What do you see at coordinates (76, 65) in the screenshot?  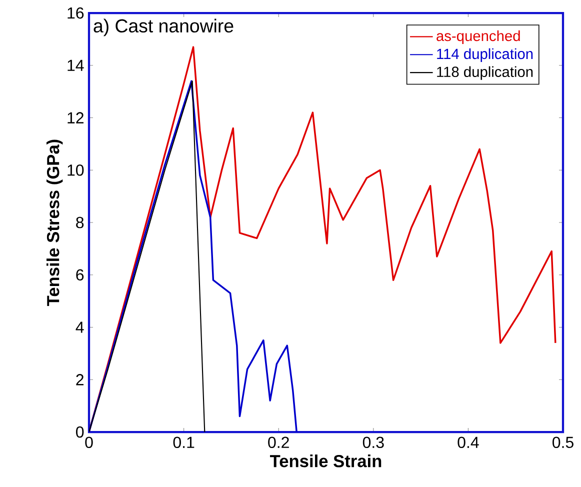 I see `y-tick-label: 14` at bounding box center [76, 65].